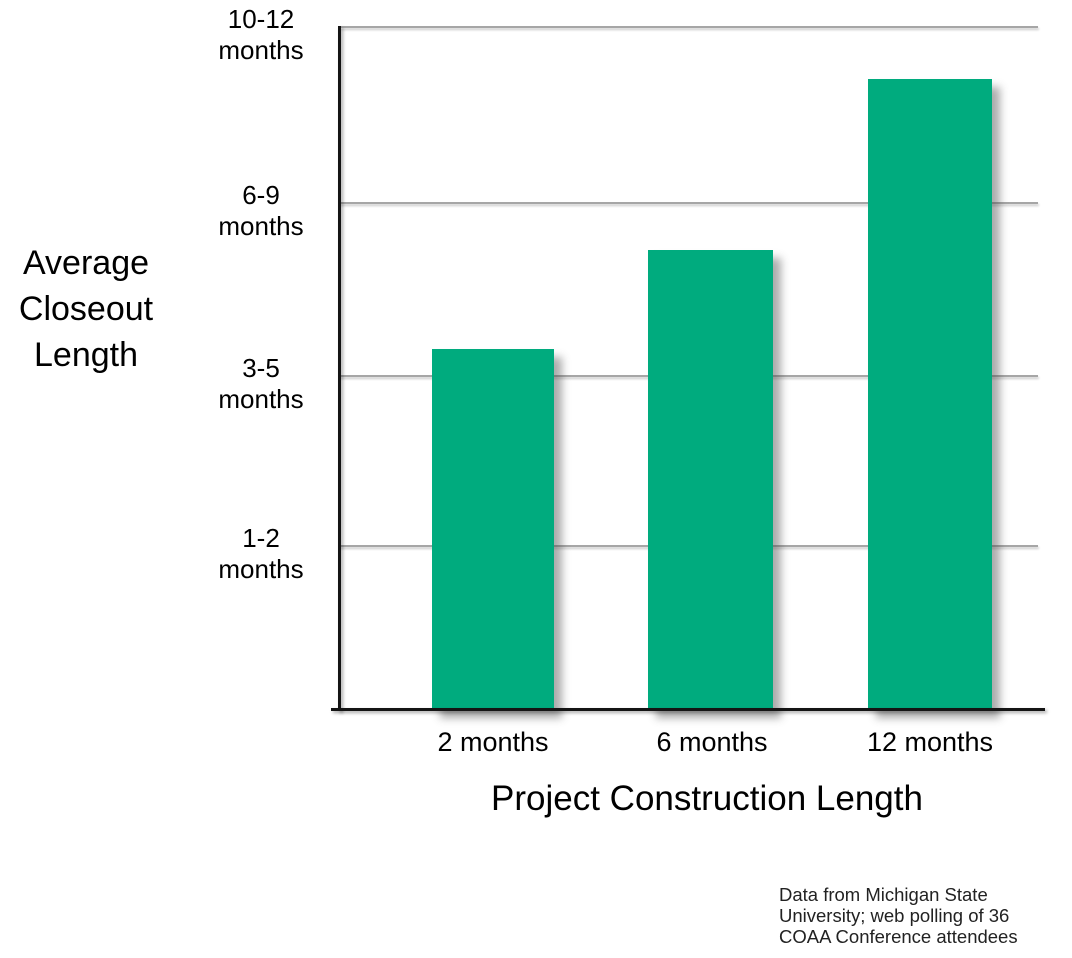 The image size is (1072, 958). I want to click on x-tick-label-2-months: 2 months, so click(493, 742).